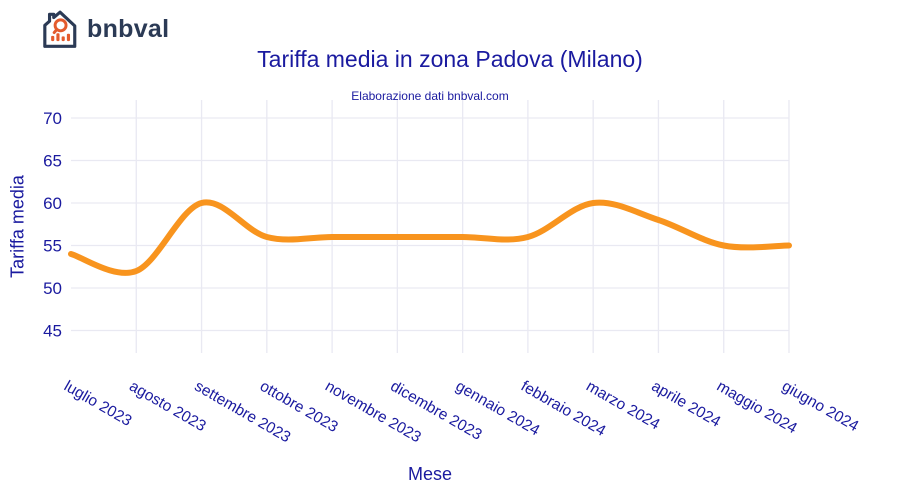 This screenshot has height=500, width=900. I want to click on magnifier-handle, so click(55, 31).